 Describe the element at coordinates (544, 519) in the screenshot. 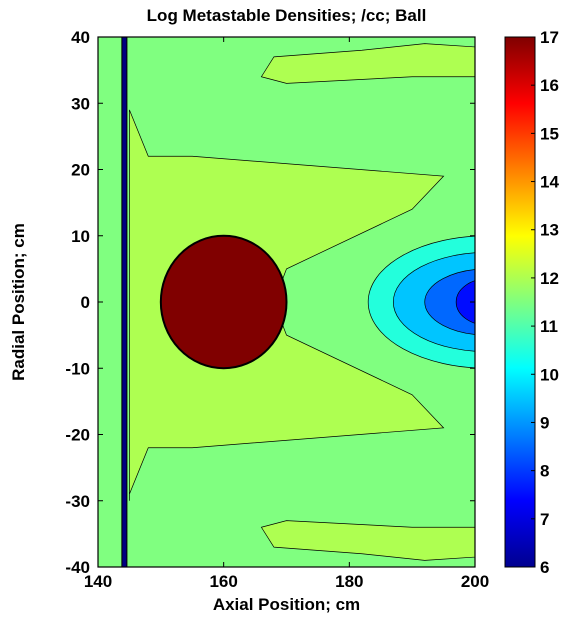

I see `colorbar-tick-label: 7` at that location.